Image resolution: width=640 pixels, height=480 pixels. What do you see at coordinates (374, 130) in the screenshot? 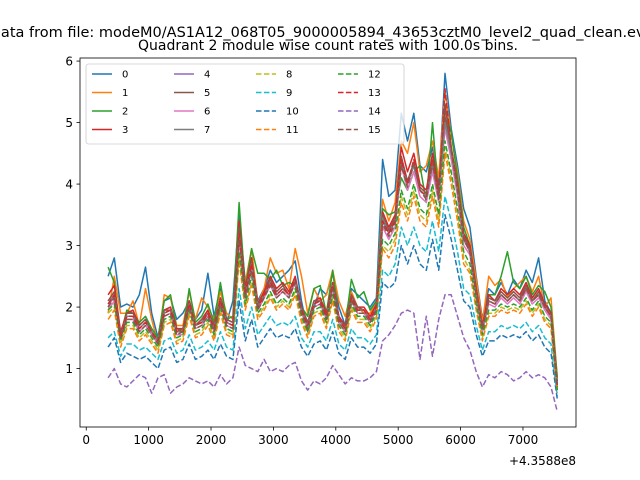
I see `legend-label-15: 15` at bounding box center [374, 130].